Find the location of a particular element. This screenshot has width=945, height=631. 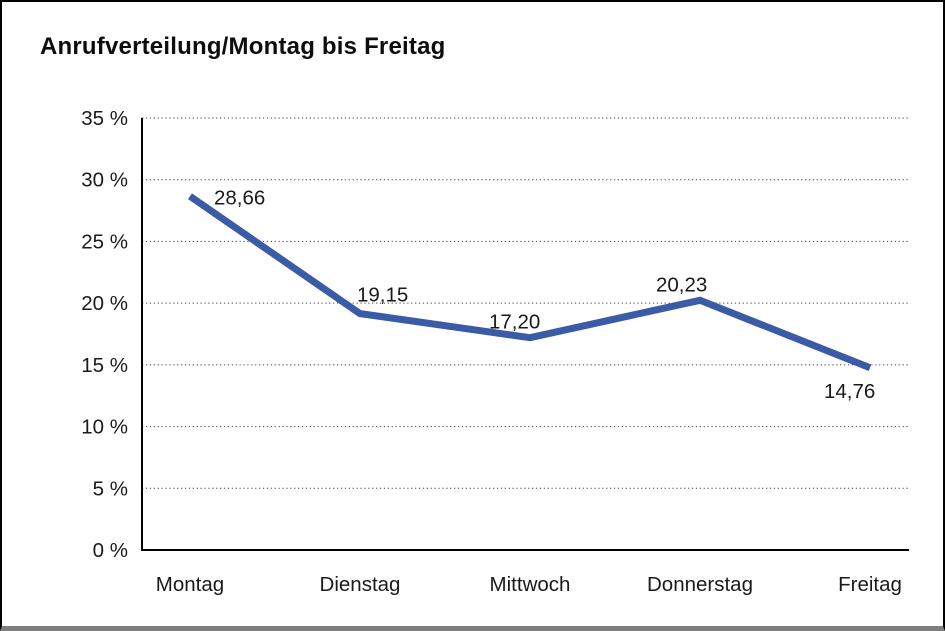

y-tick-label: 35 % is located at coordinates (104, 118).